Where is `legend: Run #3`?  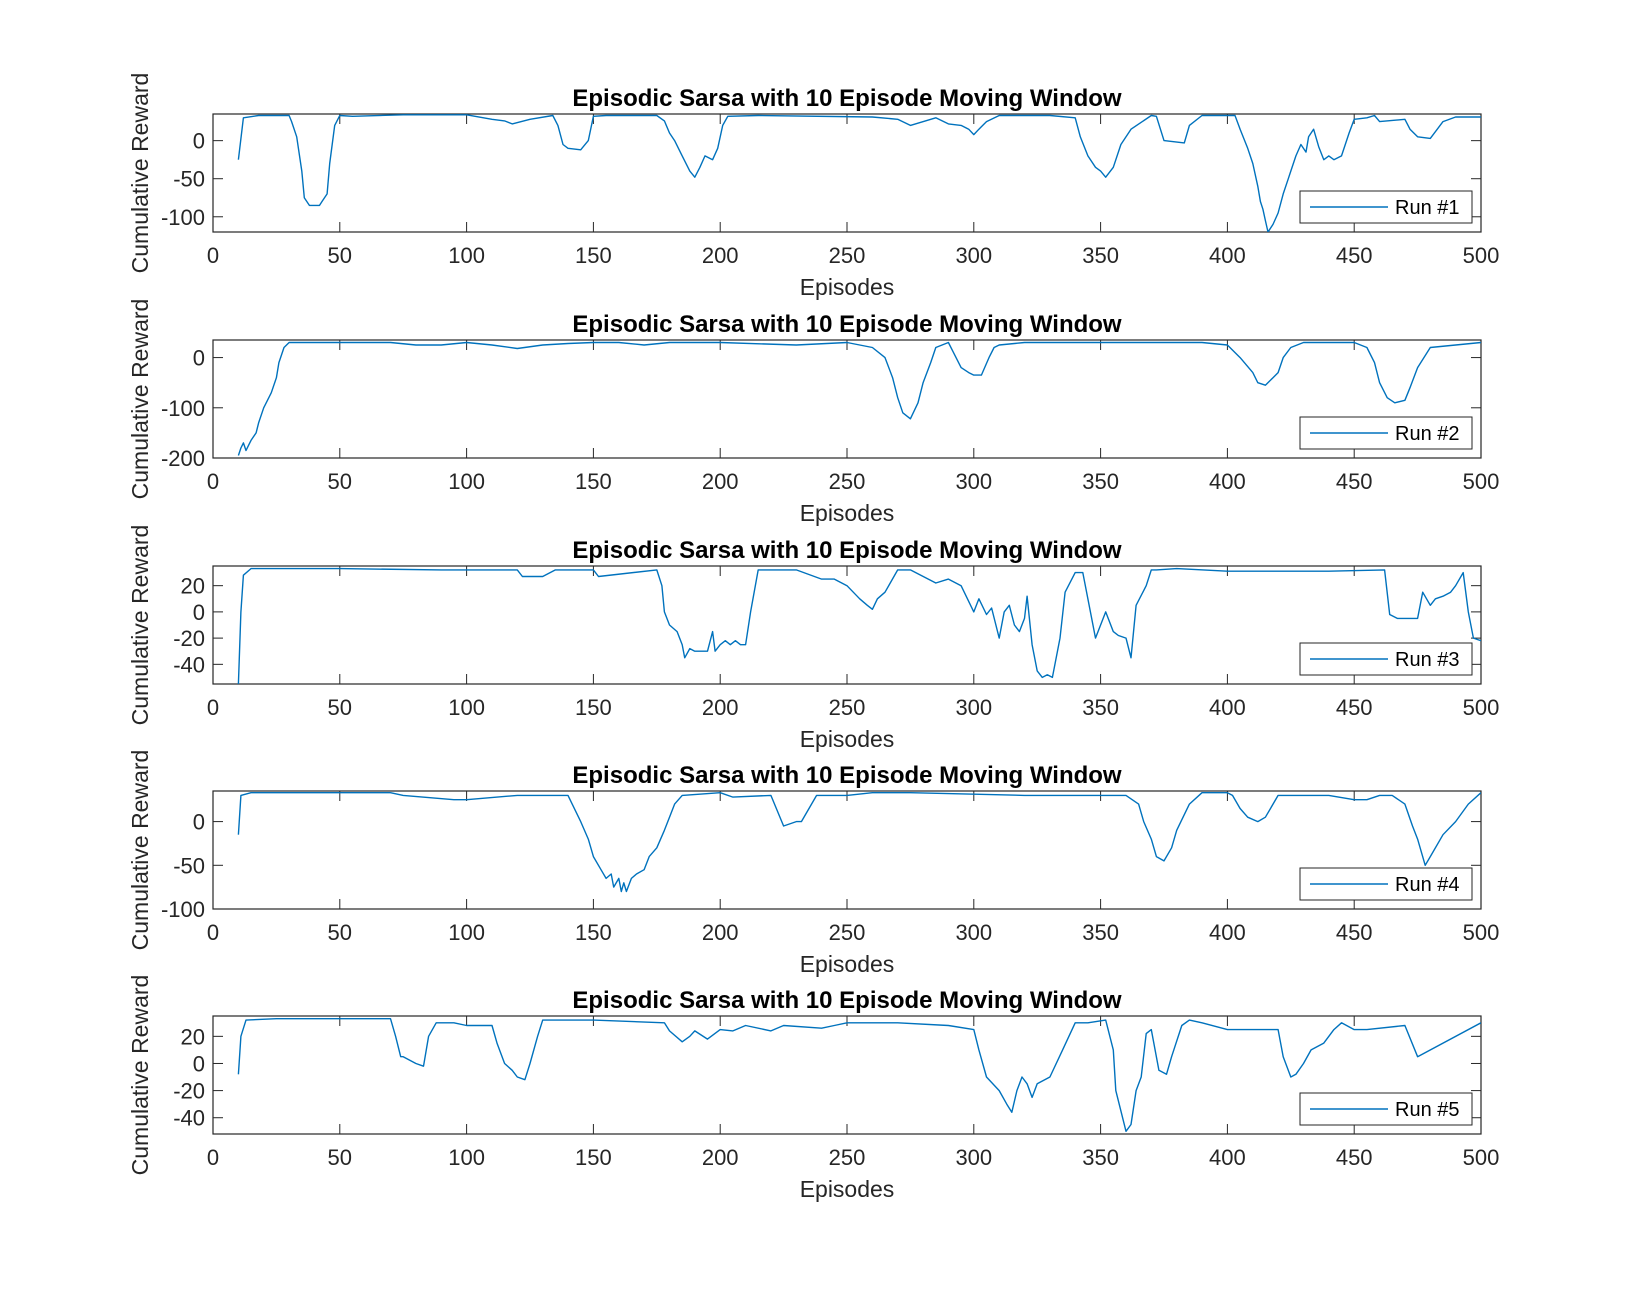
legend: Run #3 is located at coordinates (1386, 659).